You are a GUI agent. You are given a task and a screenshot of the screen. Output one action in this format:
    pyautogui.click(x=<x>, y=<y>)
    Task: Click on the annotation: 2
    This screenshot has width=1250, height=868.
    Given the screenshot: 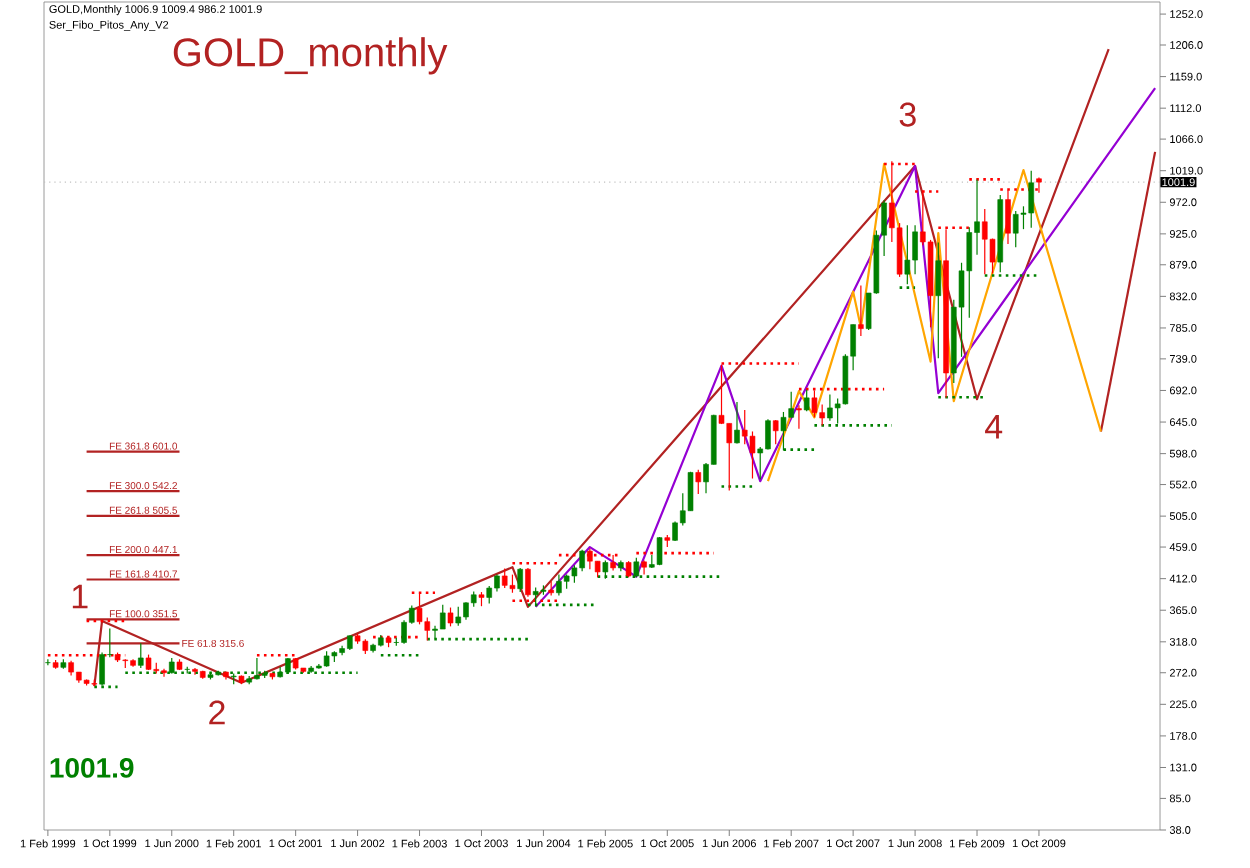 What is the action you would take?
    pyautogui.click(x=217, y=712)
    